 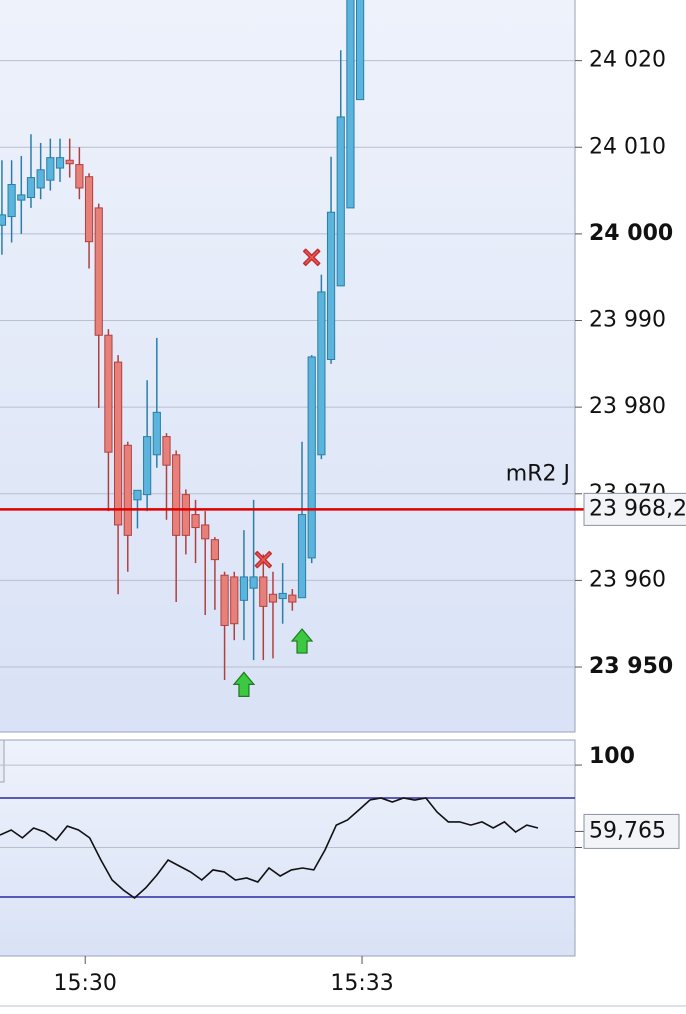 I want to click on y-tick-label: 23 990, so click(x=627, y=320).